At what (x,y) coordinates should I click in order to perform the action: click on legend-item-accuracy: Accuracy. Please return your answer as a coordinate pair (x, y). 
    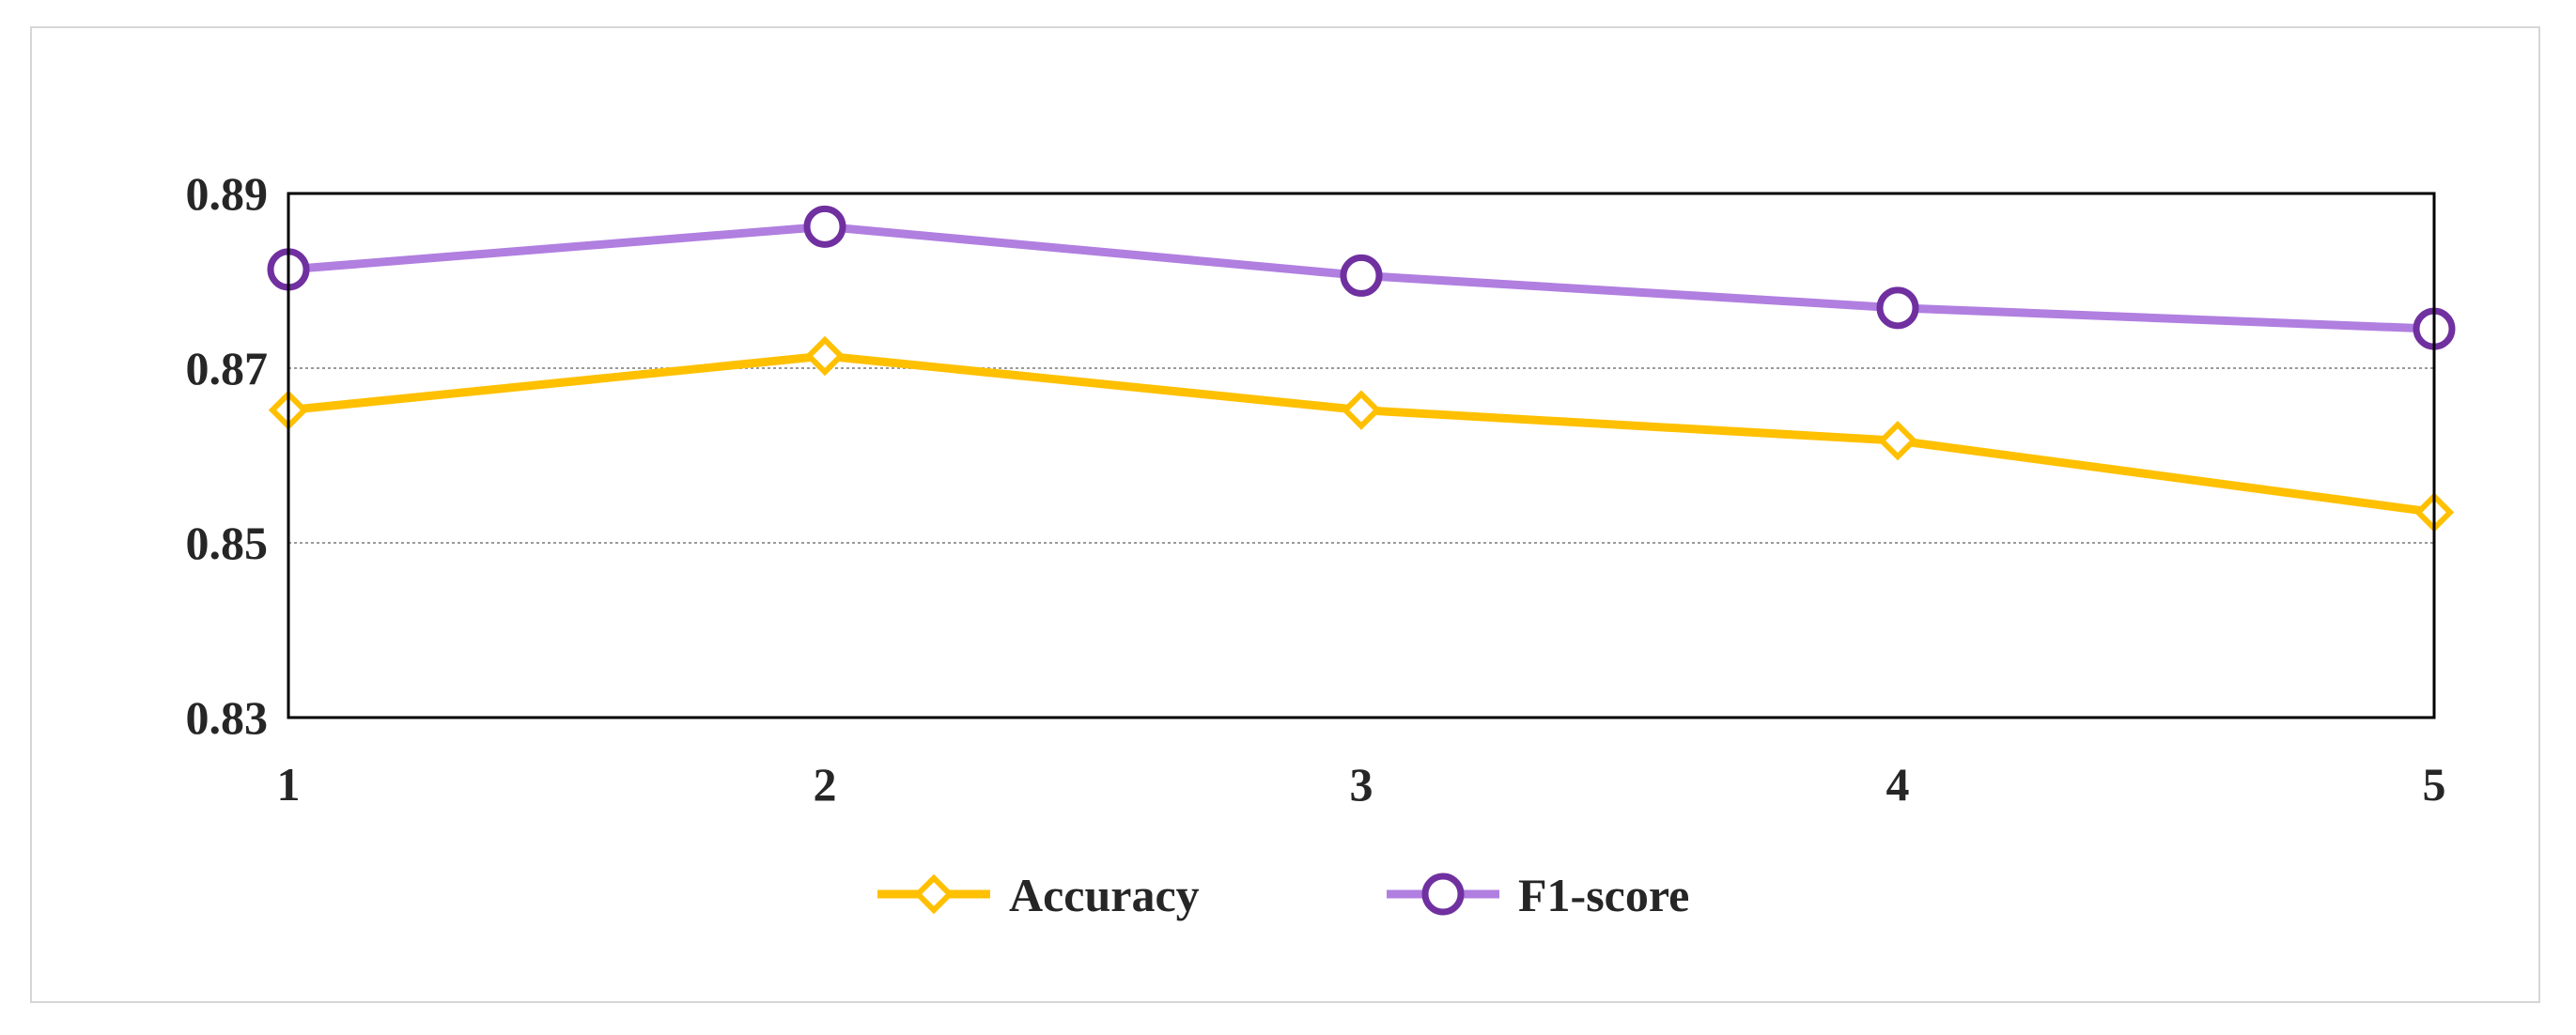
    Looking at the image, I should click on (1038, 895).